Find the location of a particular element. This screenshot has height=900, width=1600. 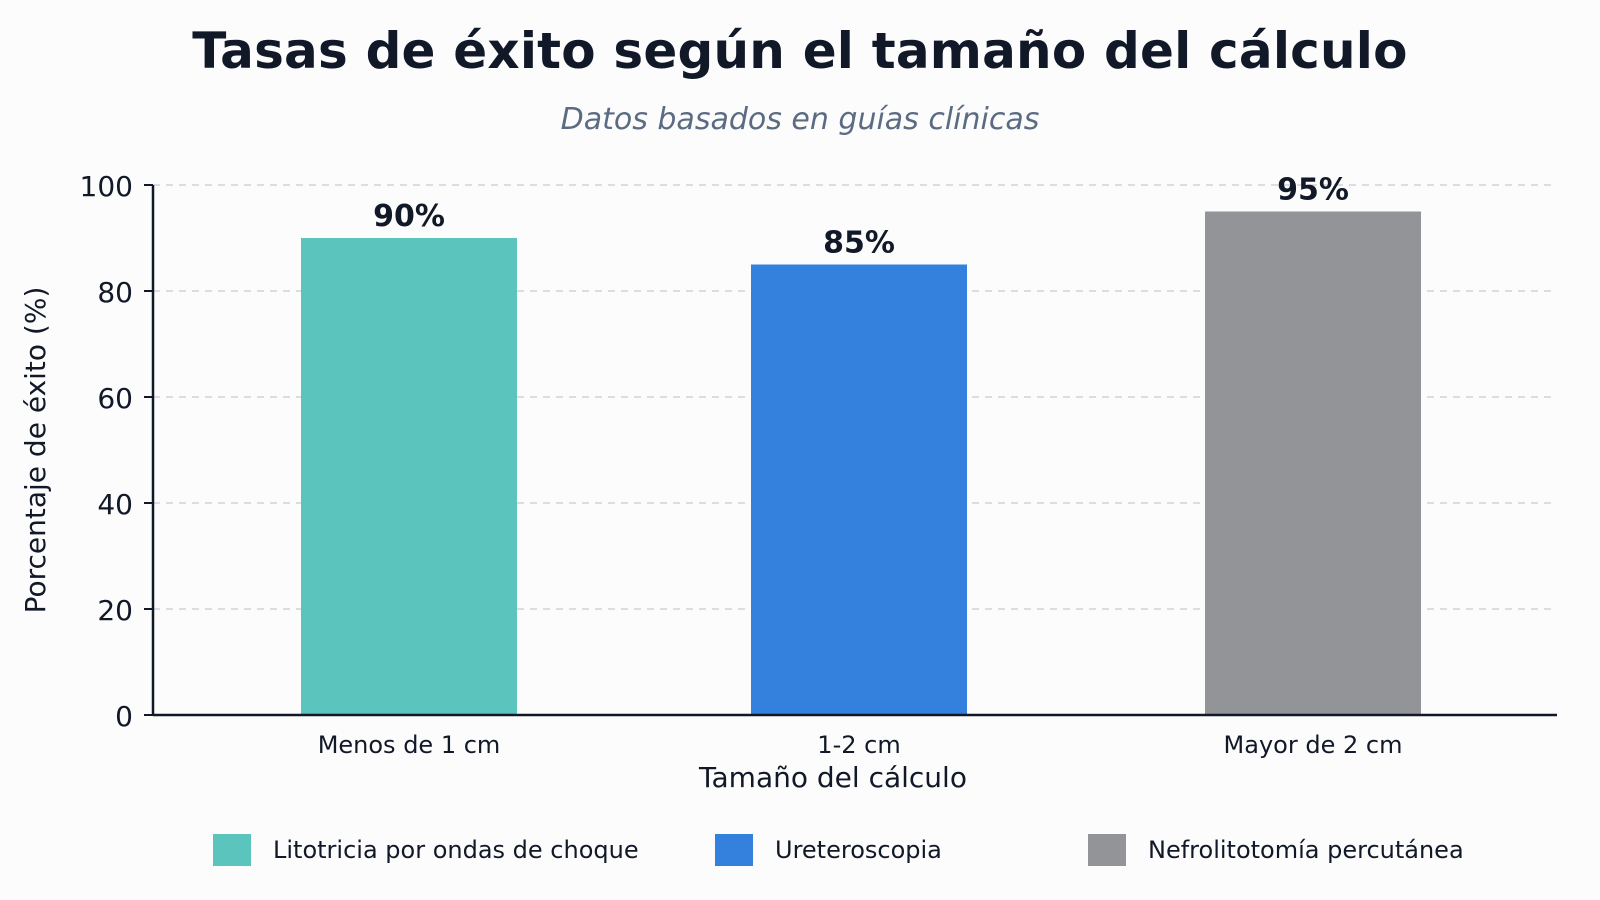

legend-label-nephrolithotomy: Nefrolitotomía percutánea is located at coordinates (1306, 850).